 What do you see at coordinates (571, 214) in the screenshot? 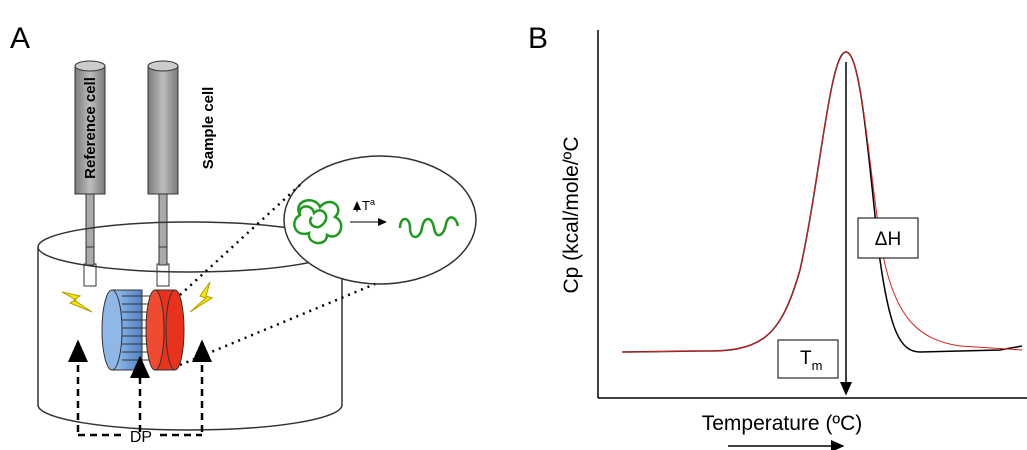
I see `y-axis-label: Cp (kcal/mole/ºC` at bounding box center [571, 214].